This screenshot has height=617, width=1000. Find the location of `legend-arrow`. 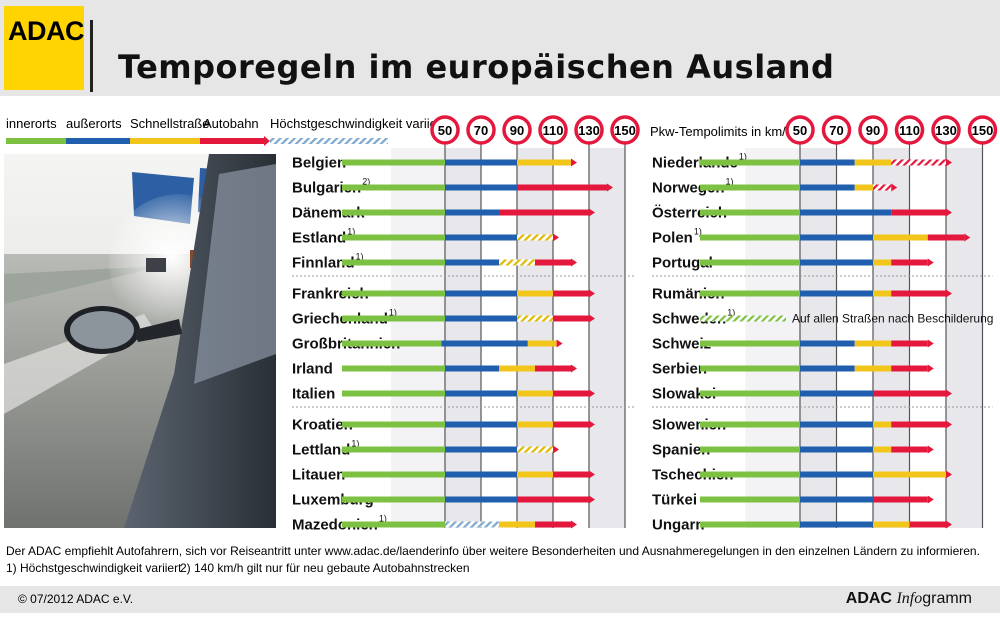

legend-arrow is located at coordinates (267, 141).